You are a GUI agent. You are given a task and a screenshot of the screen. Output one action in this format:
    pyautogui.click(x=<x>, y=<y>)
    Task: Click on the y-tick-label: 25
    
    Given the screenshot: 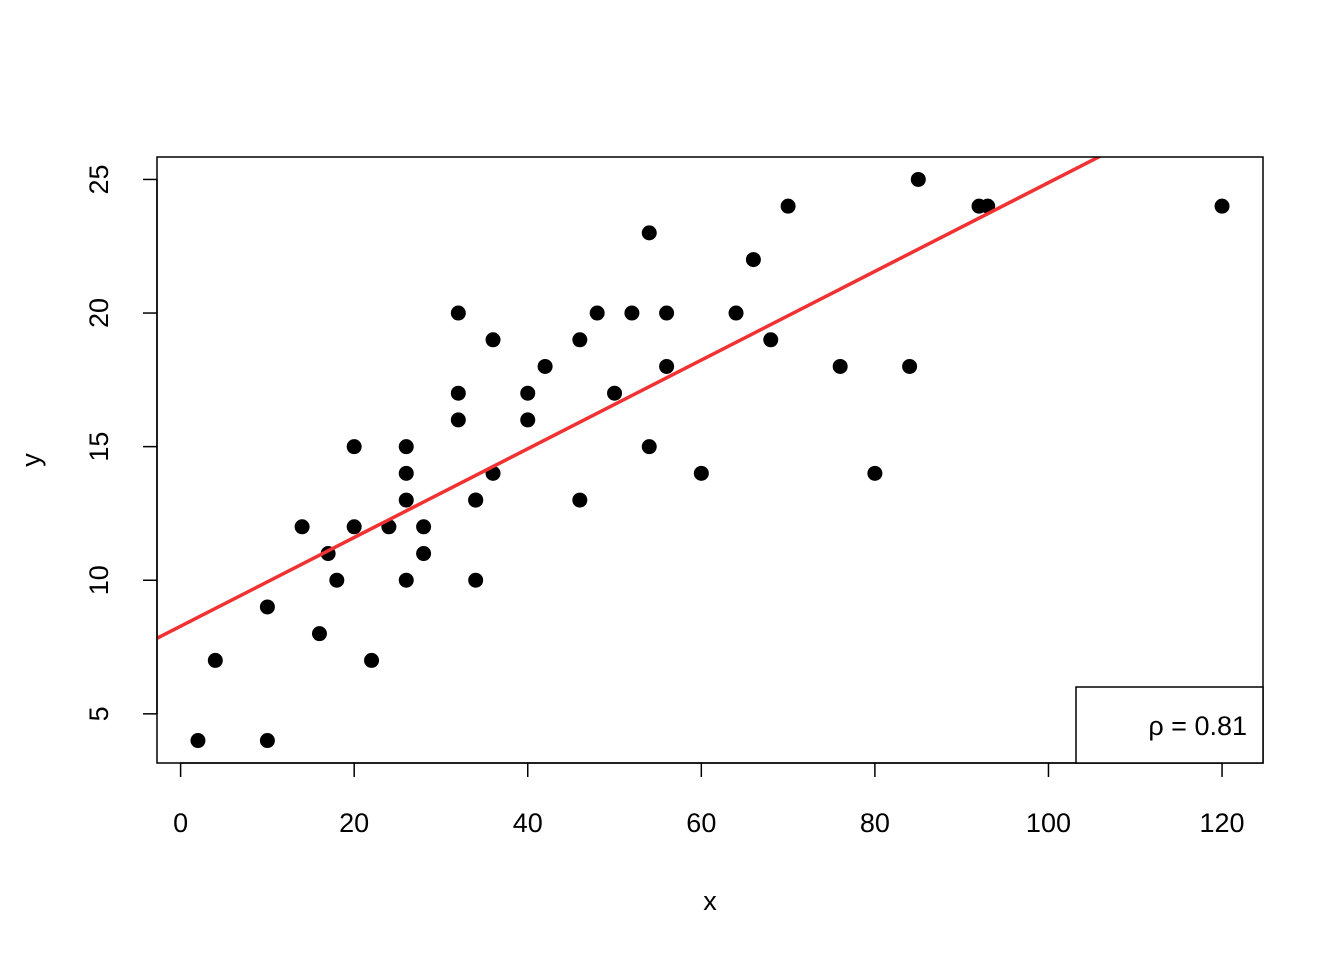 What is the action you would take?
    pyautogui.click(x=99, y=179)
    